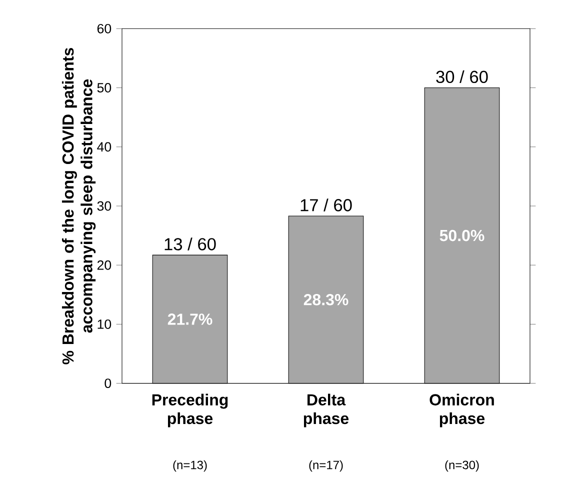 Image resolution: width=564 pixels, height=478 pixels. Describe the element at coordinates (462, 466) in the screenshot. I see `text: (n=30)` at that location.